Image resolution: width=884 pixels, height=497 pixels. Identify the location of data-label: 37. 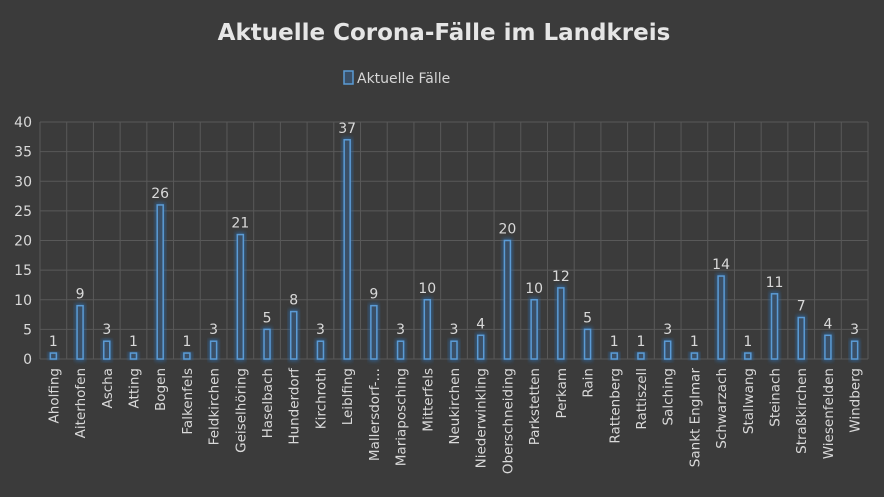
(347, 129).